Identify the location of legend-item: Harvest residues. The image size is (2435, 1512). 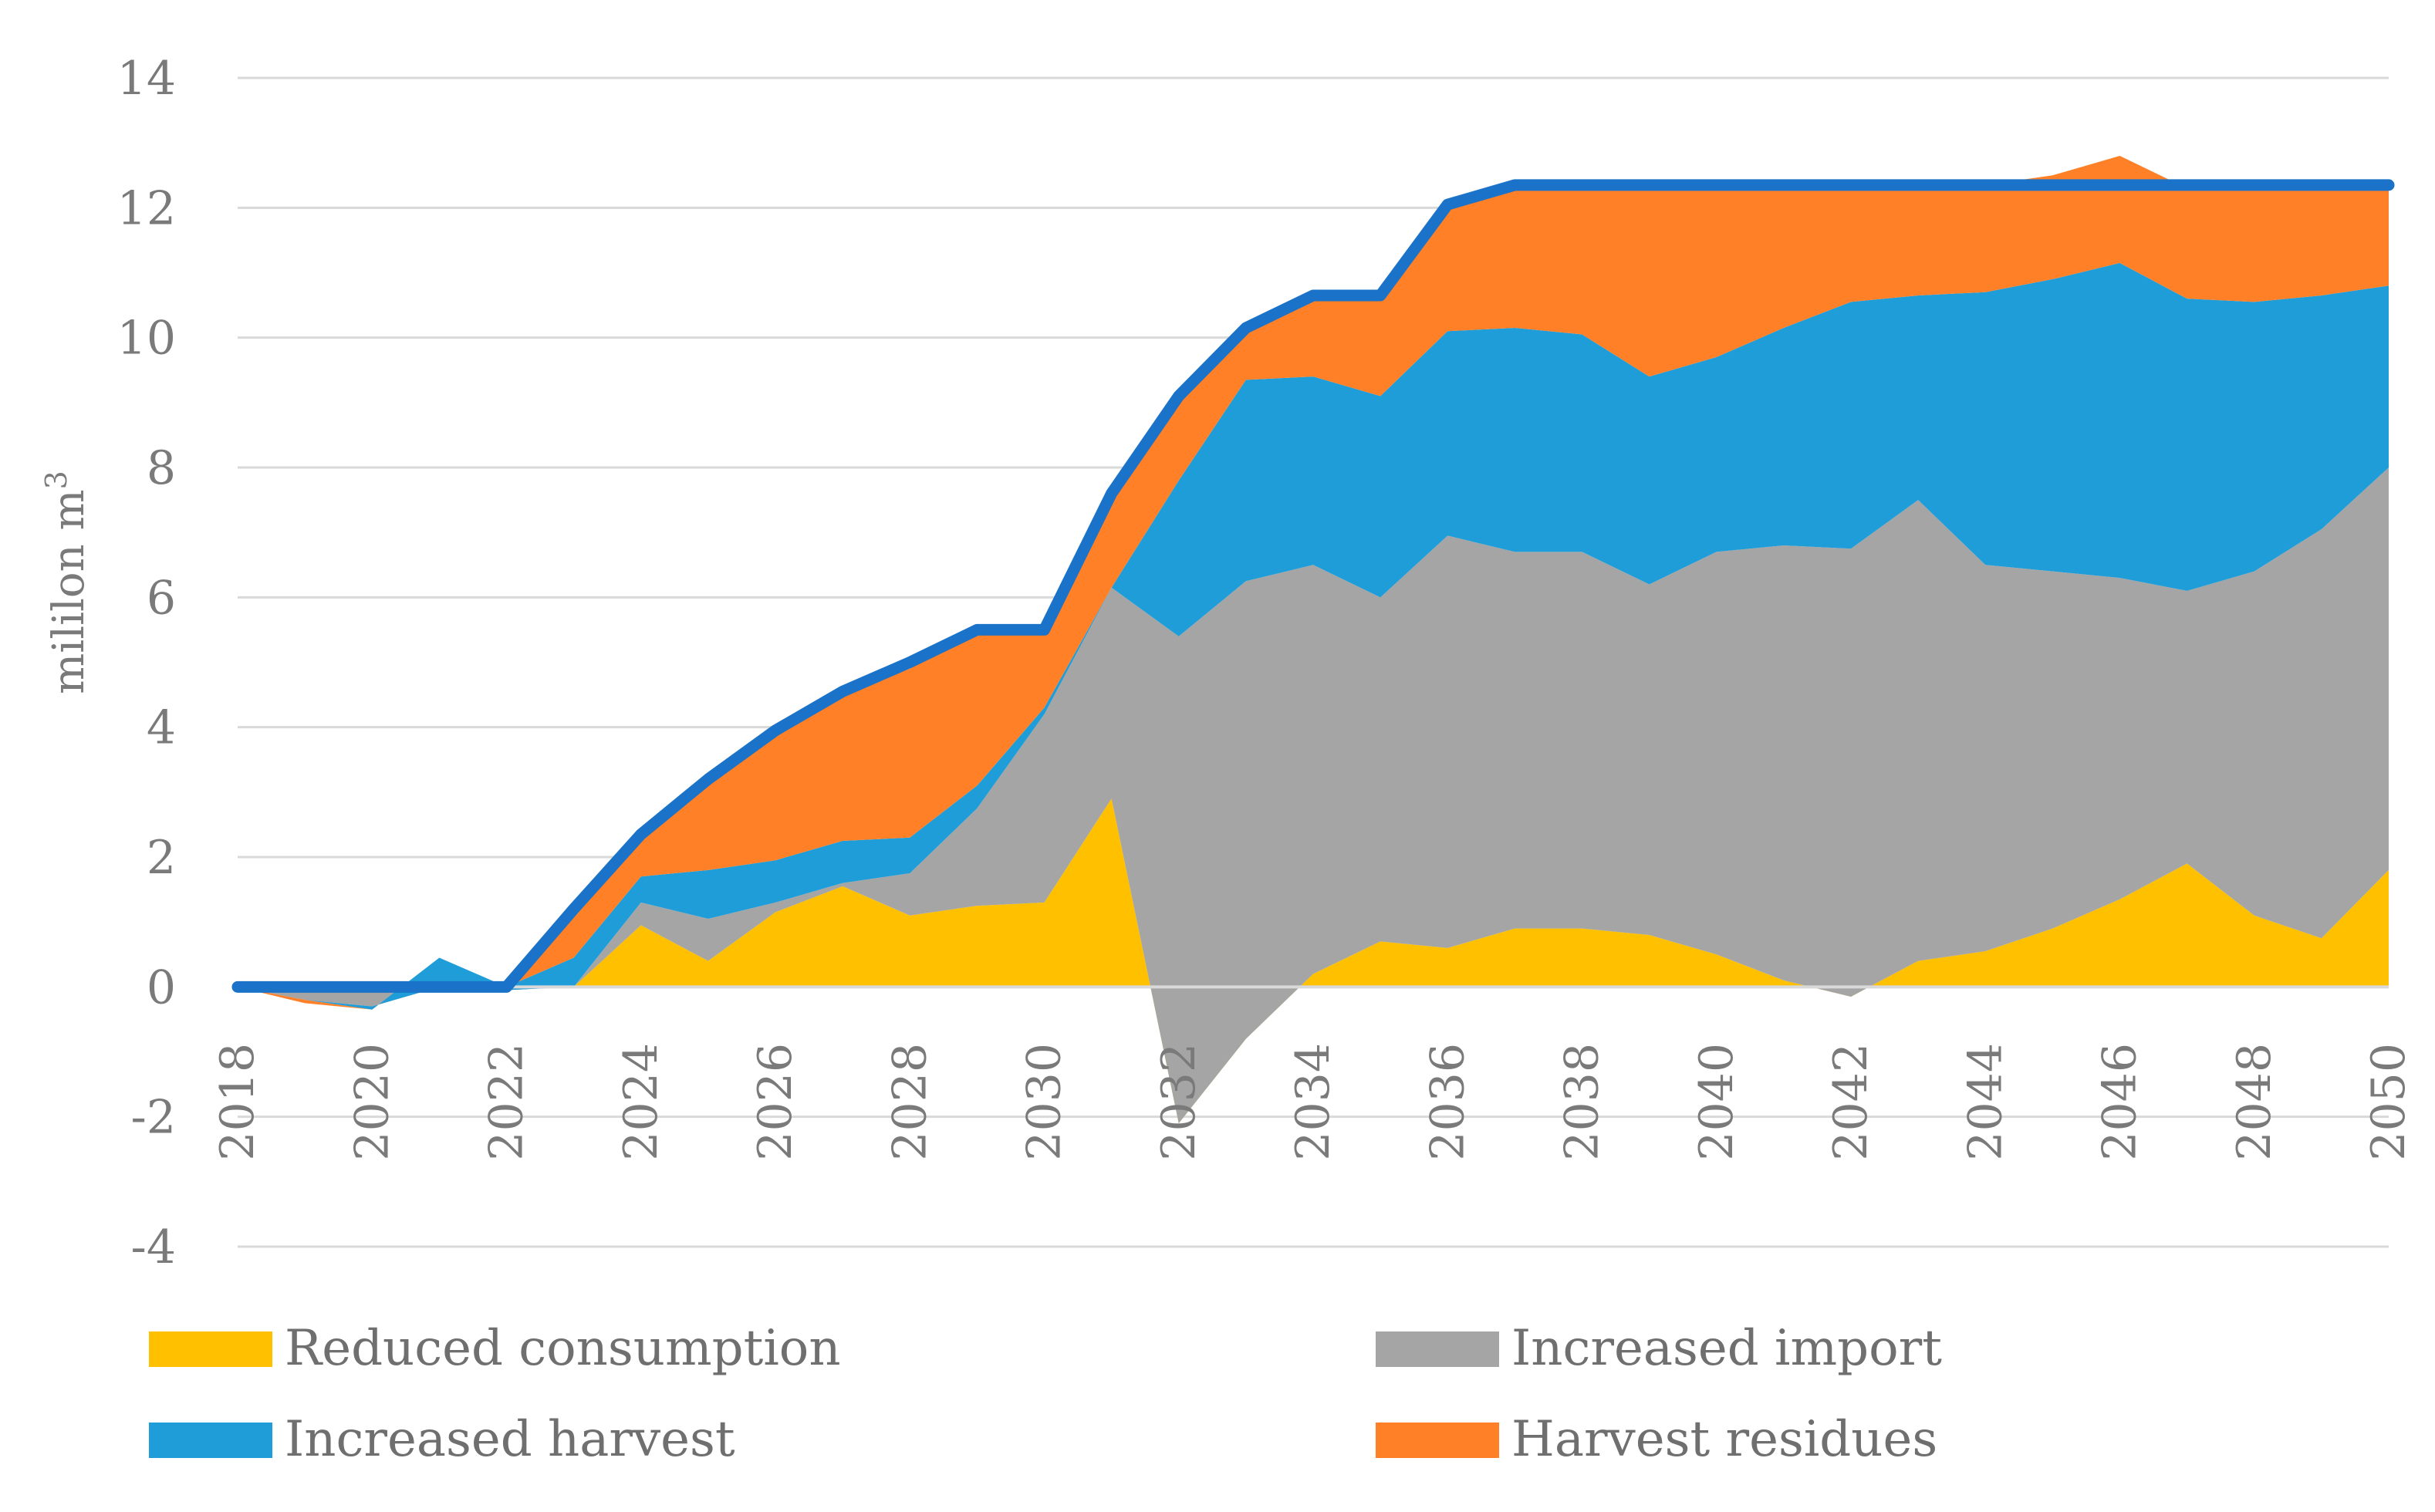
(1656, 1439).